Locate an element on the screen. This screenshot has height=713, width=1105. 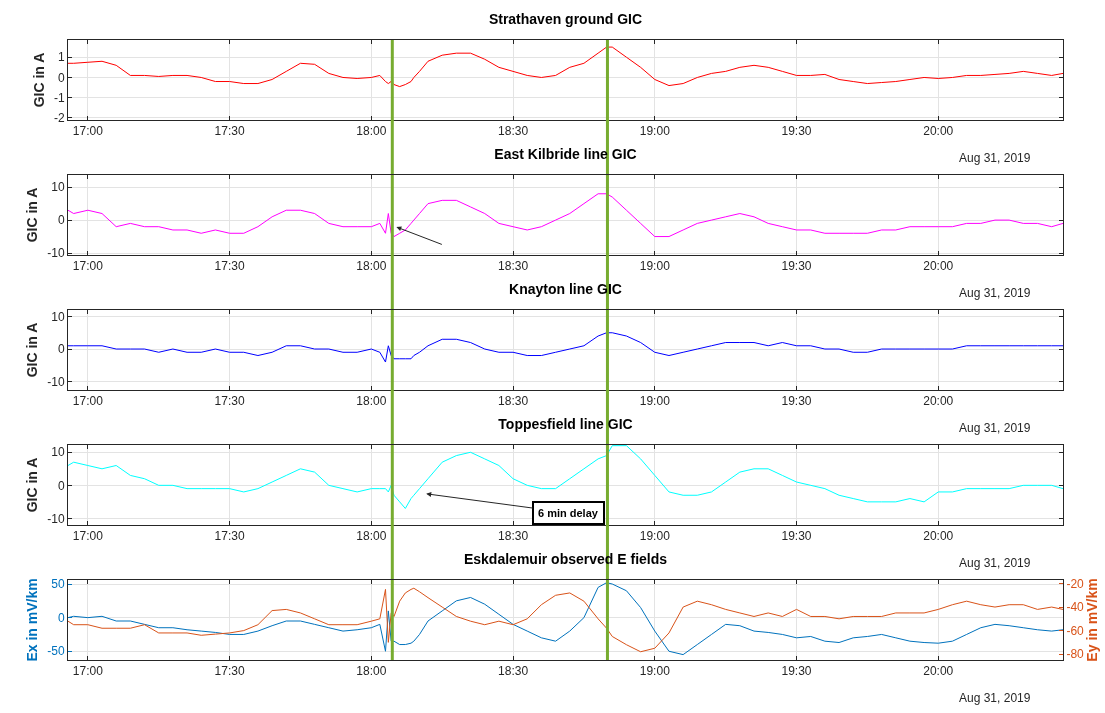
y-tick-label: 1 is located at coordinates (61, 57).